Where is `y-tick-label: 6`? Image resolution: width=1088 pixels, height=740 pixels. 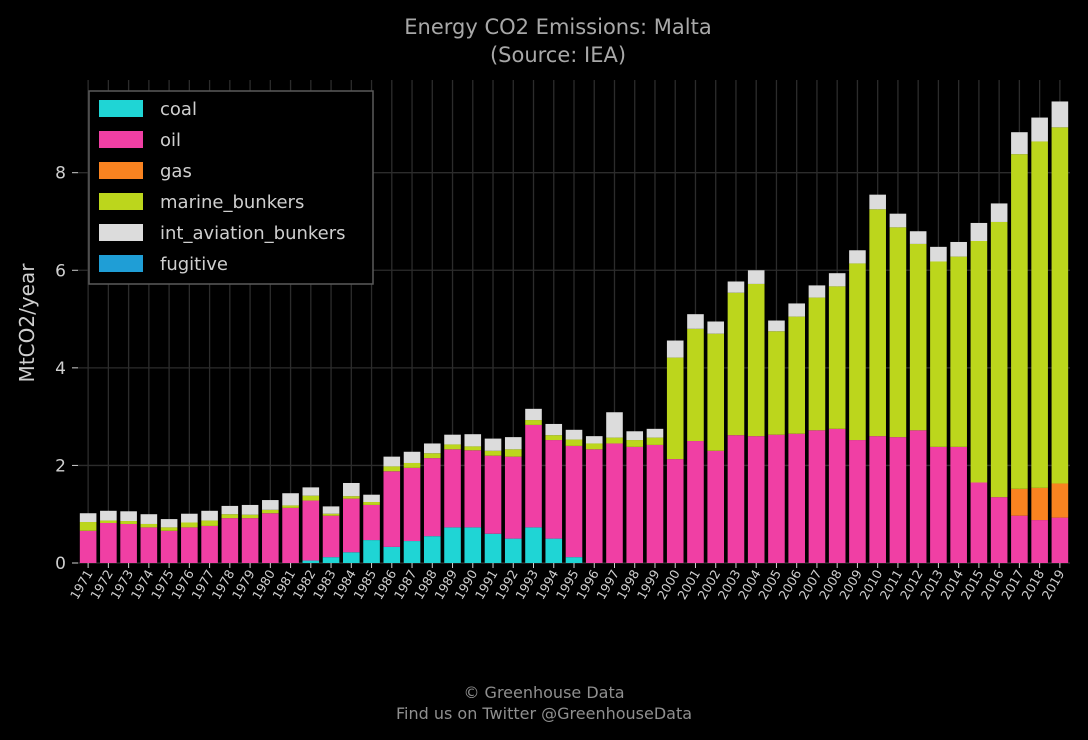 y-tick-label: 6 is located at coordinates (60, 271).